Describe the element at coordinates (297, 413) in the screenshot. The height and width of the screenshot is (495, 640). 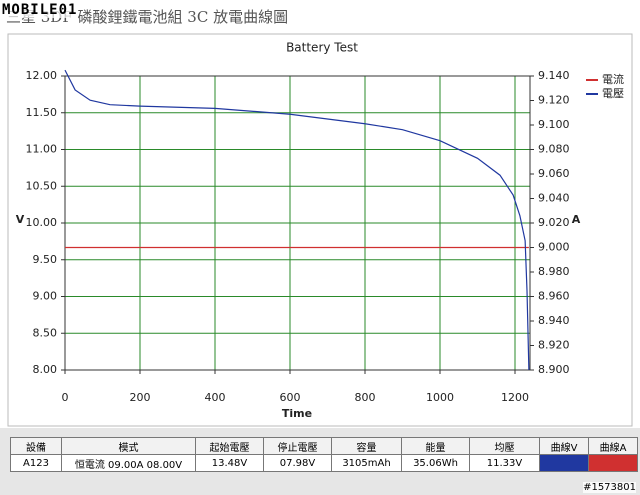
I see `x-axis-label: Time` at that location.